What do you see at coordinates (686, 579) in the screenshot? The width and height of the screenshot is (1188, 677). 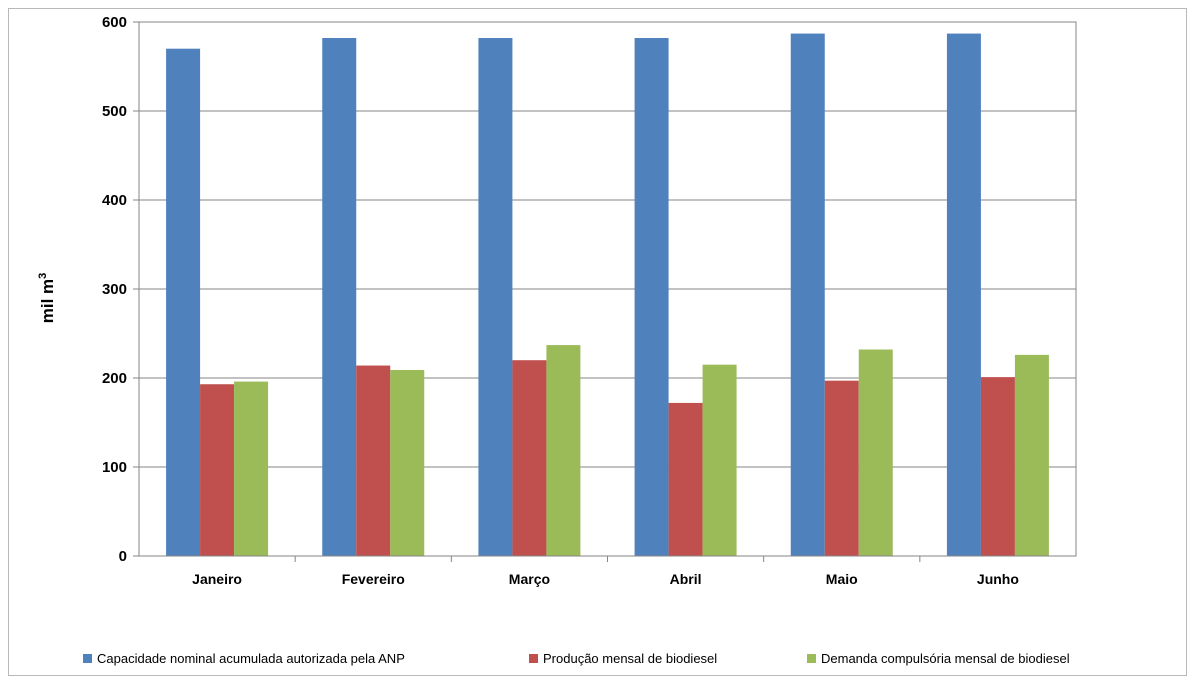 I see `x-tick-label: Abril` at bounding box center [686, 579].